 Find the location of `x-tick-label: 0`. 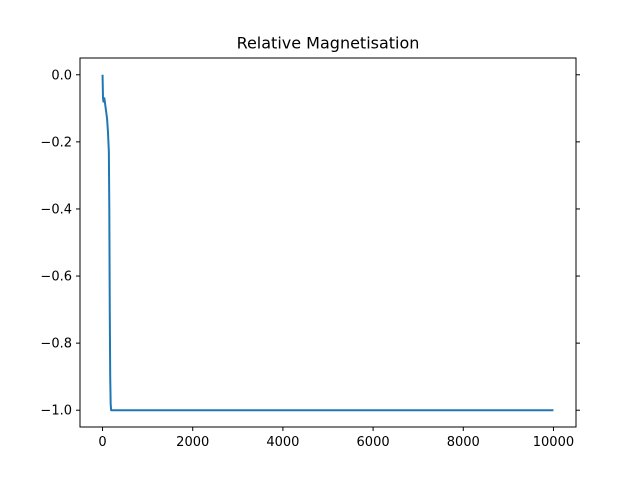

x-tick-label: 0 is located at coordinates (102, 442).